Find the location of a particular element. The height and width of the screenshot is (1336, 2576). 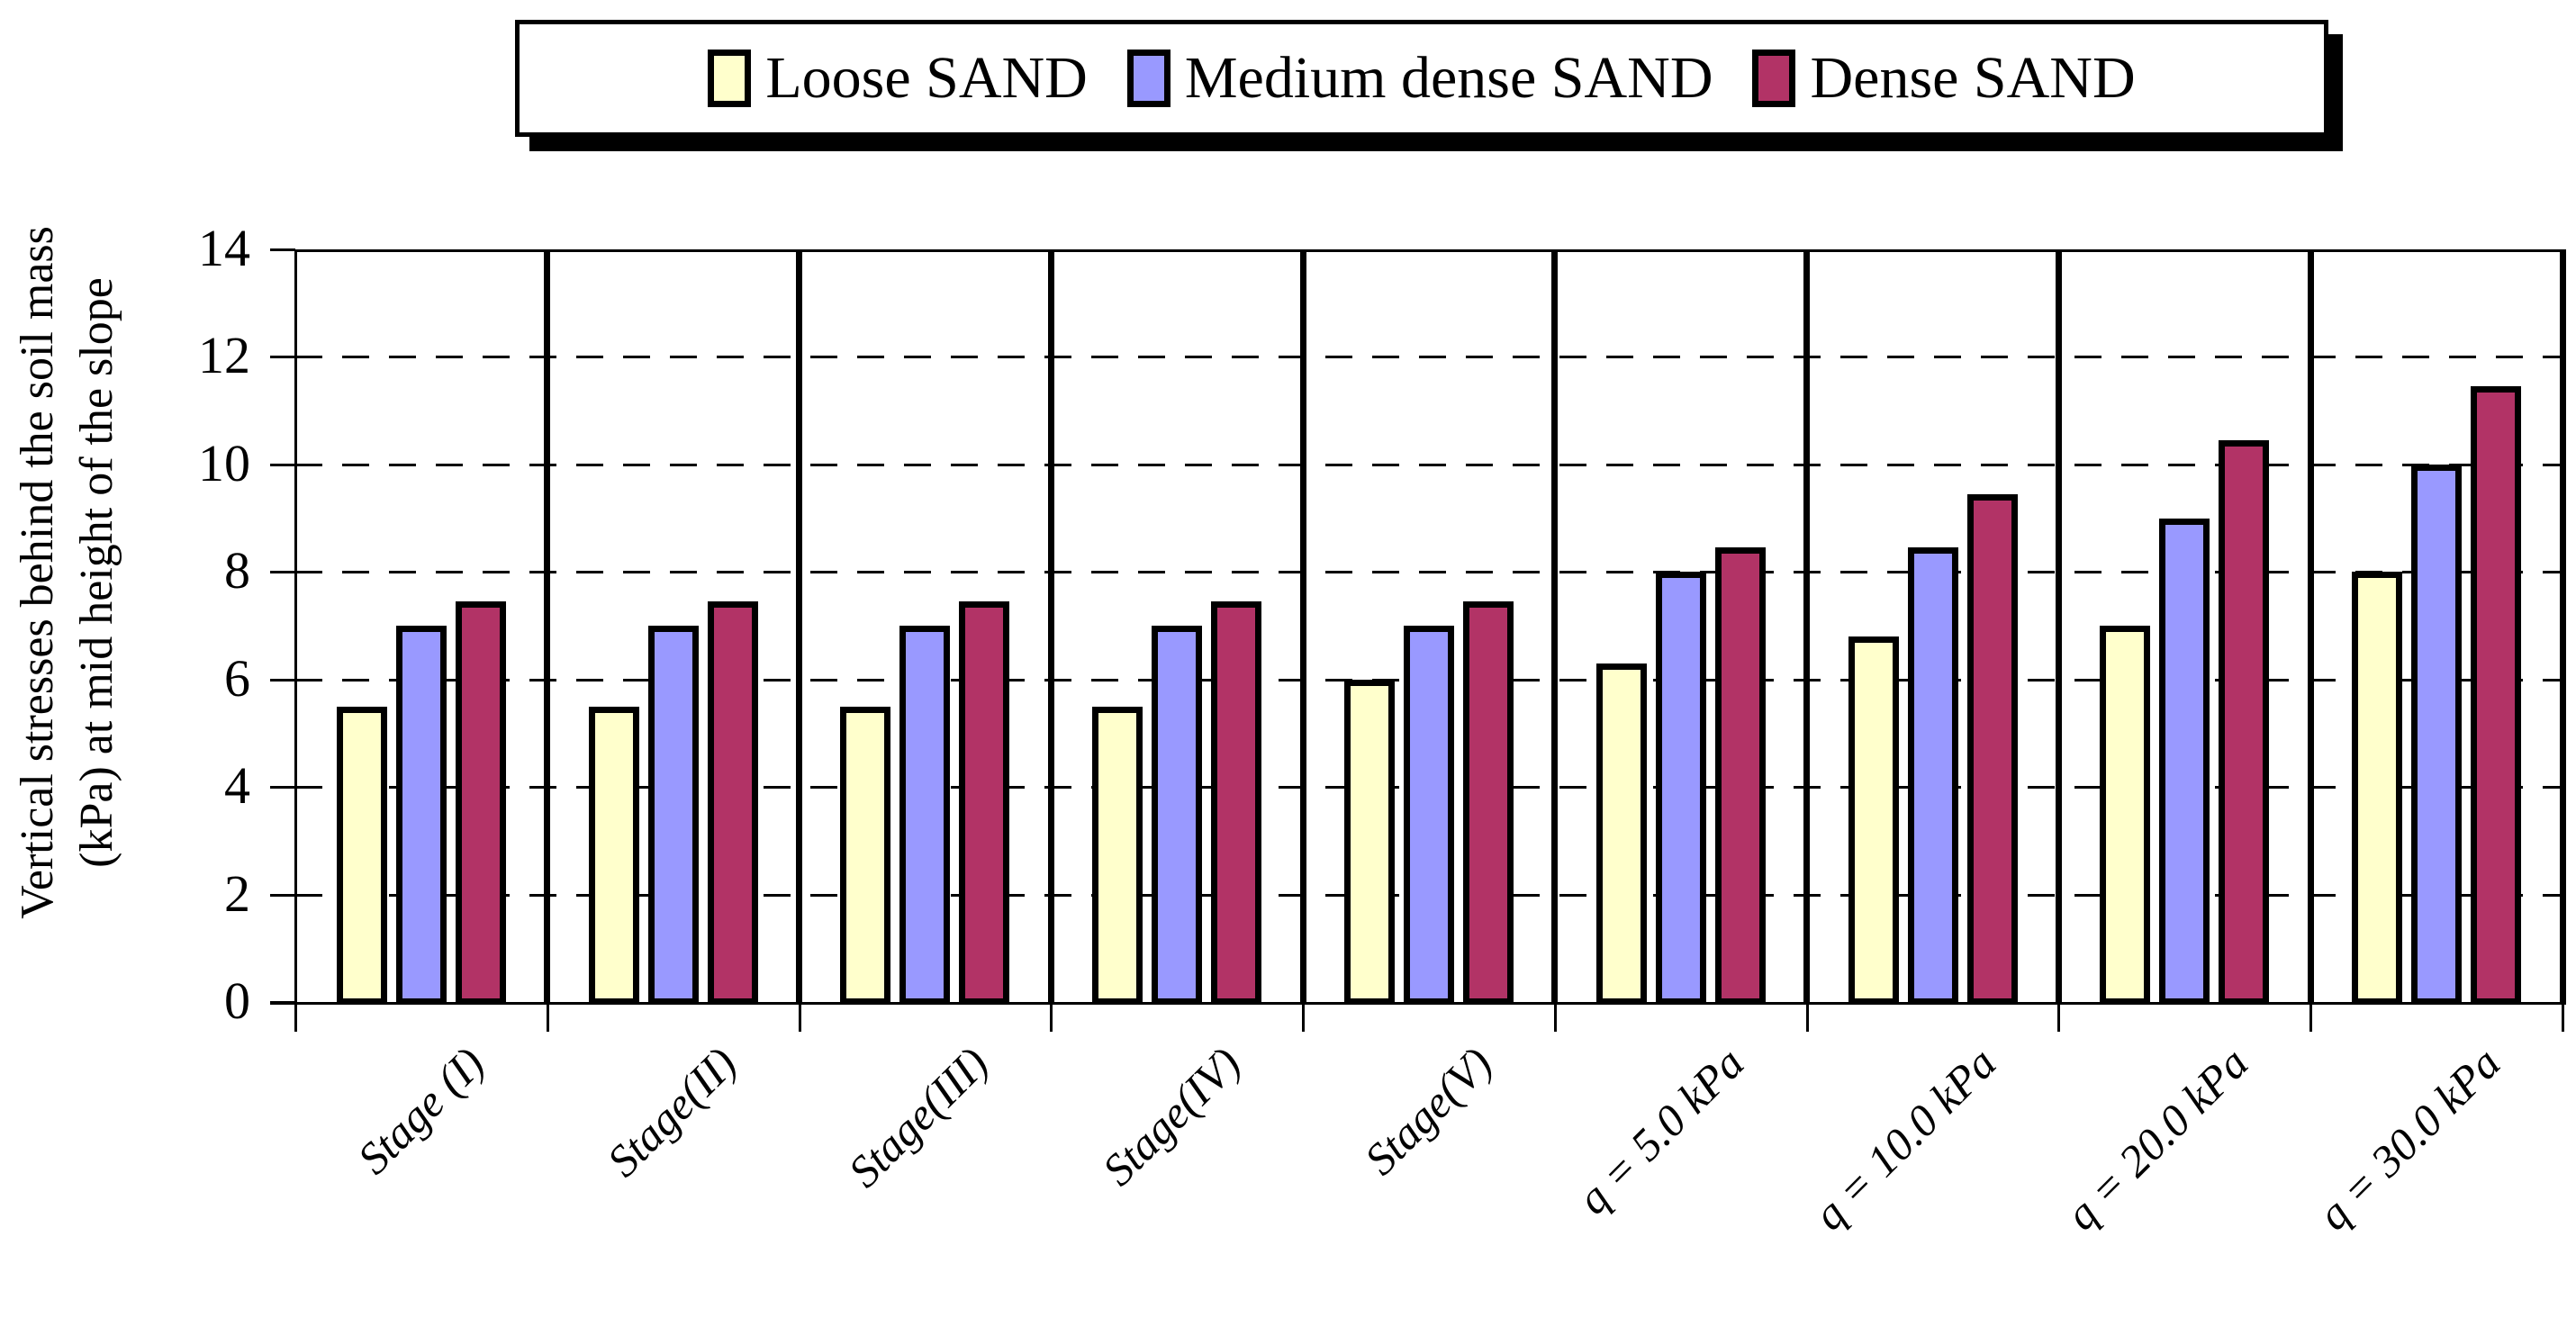

legend-item: Loose SAND is located at coordinates (898, 78).